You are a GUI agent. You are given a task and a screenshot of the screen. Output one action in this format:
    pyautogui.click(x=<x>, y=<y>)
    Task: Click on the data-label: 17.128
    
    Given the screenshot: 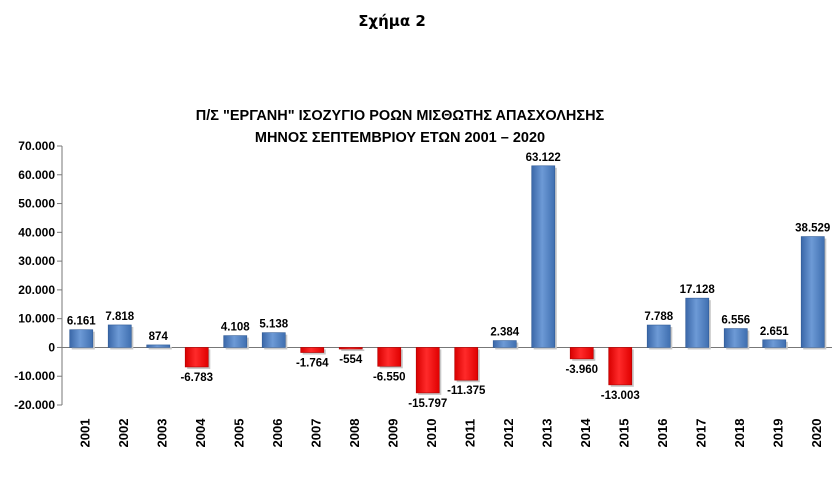 What is the action you would take?
    pyautogui.click(x=698, y=290)
    